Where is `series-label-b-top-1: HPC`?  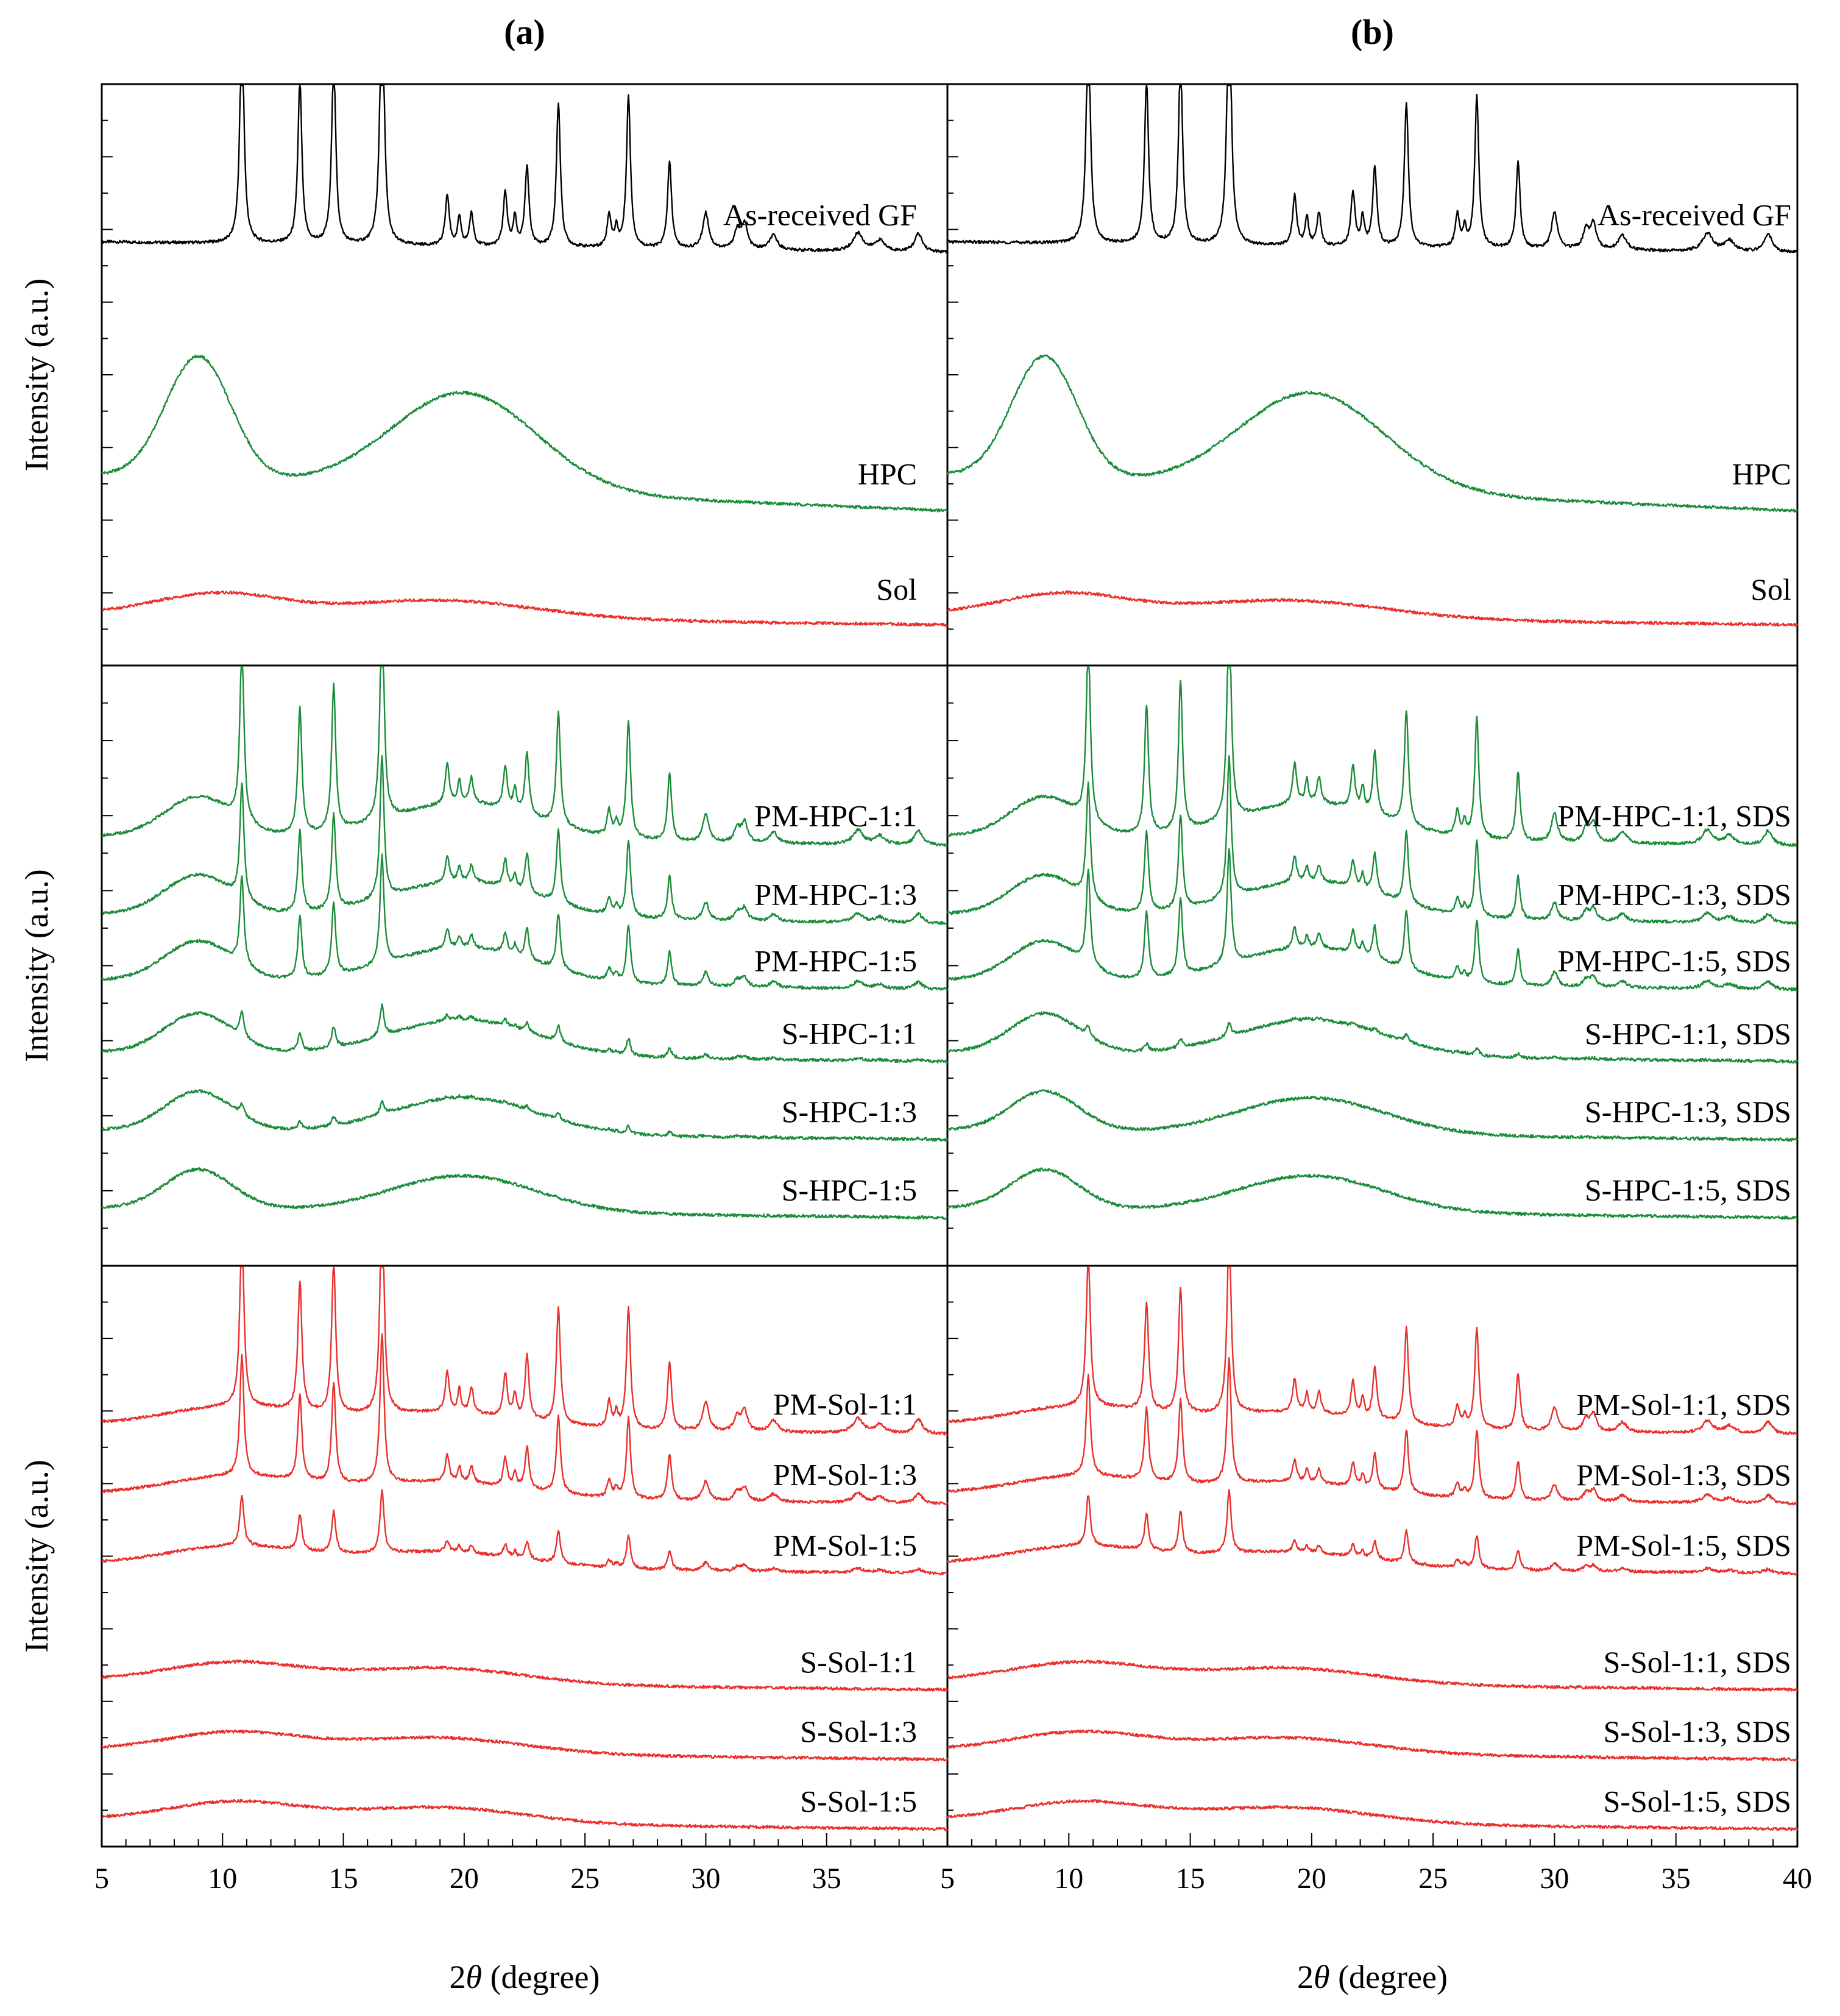
series-label-b-top-1: HPC is located at coordinates (1761, 474).